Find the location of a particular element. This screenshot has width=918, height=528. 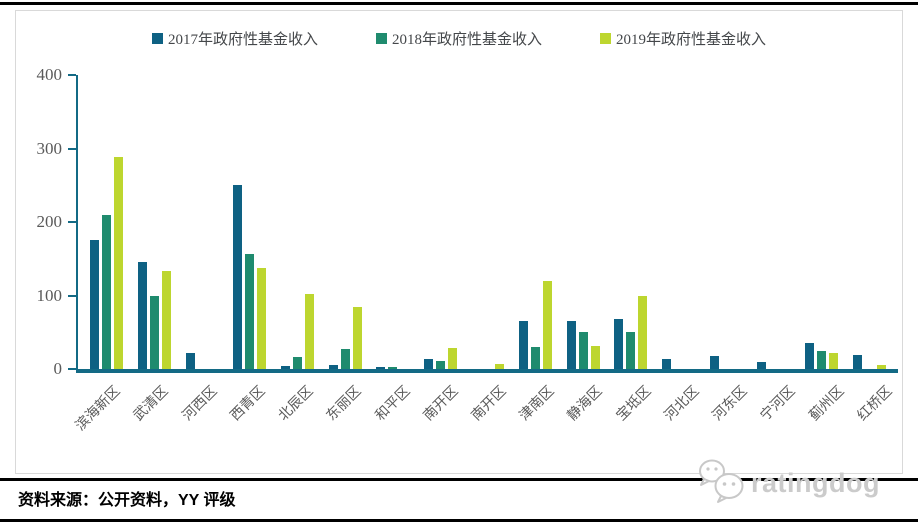

x-tick-label: 津南区 is located at coordinates (537, 404).